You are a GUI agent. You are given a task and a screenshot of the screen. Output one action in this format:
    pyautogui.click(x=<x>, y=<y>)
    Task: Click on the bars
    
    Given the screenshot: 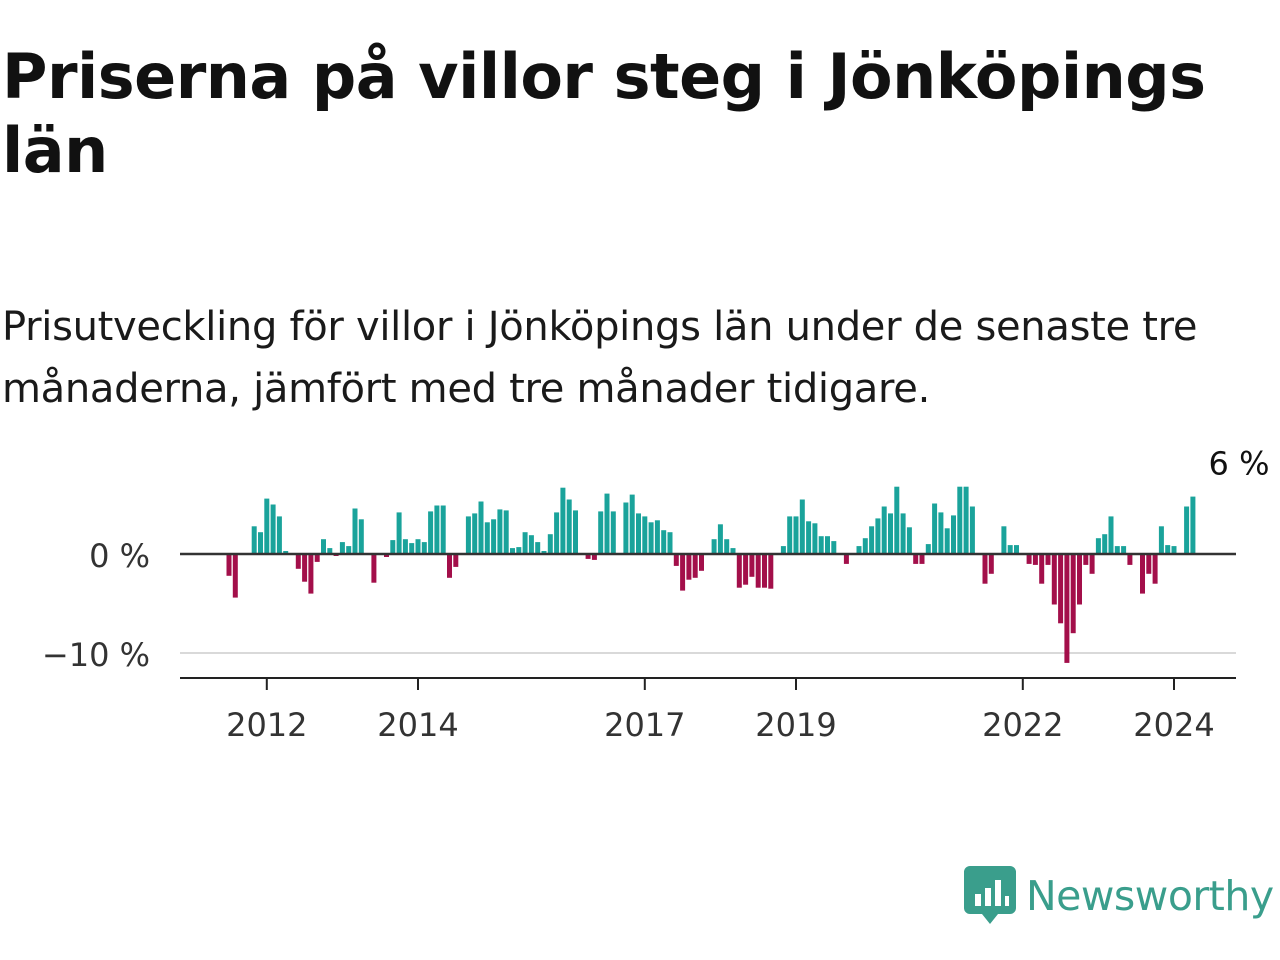 What is the action you would take?
    pyautogui.click(x=711, y=574)
    